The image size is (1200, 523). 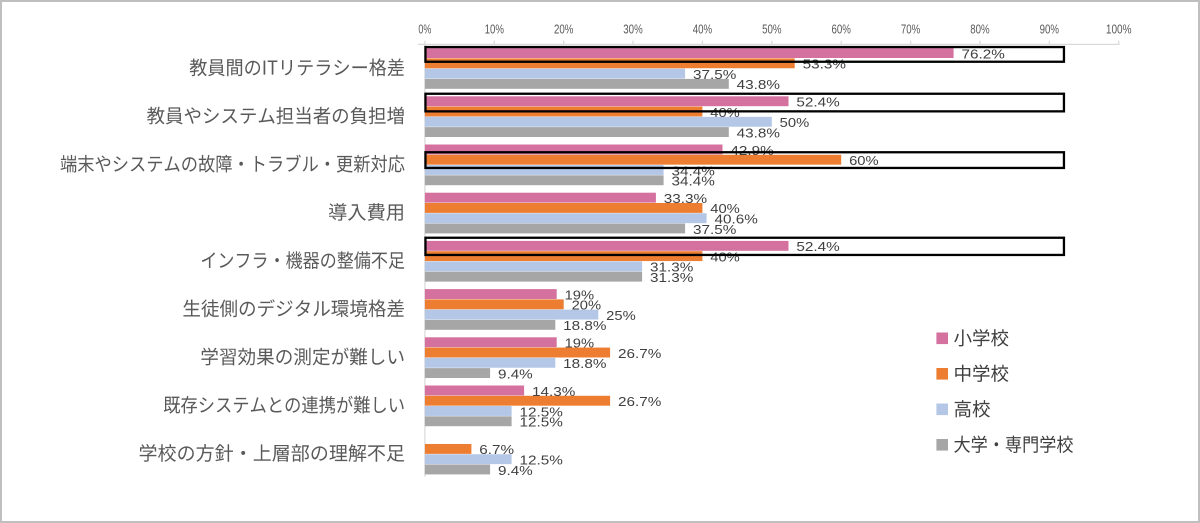 What do you see at coordinates (737, 219) in the screenshot?
I see `svg-text: 40.6%` at bounding box center [737, 219].